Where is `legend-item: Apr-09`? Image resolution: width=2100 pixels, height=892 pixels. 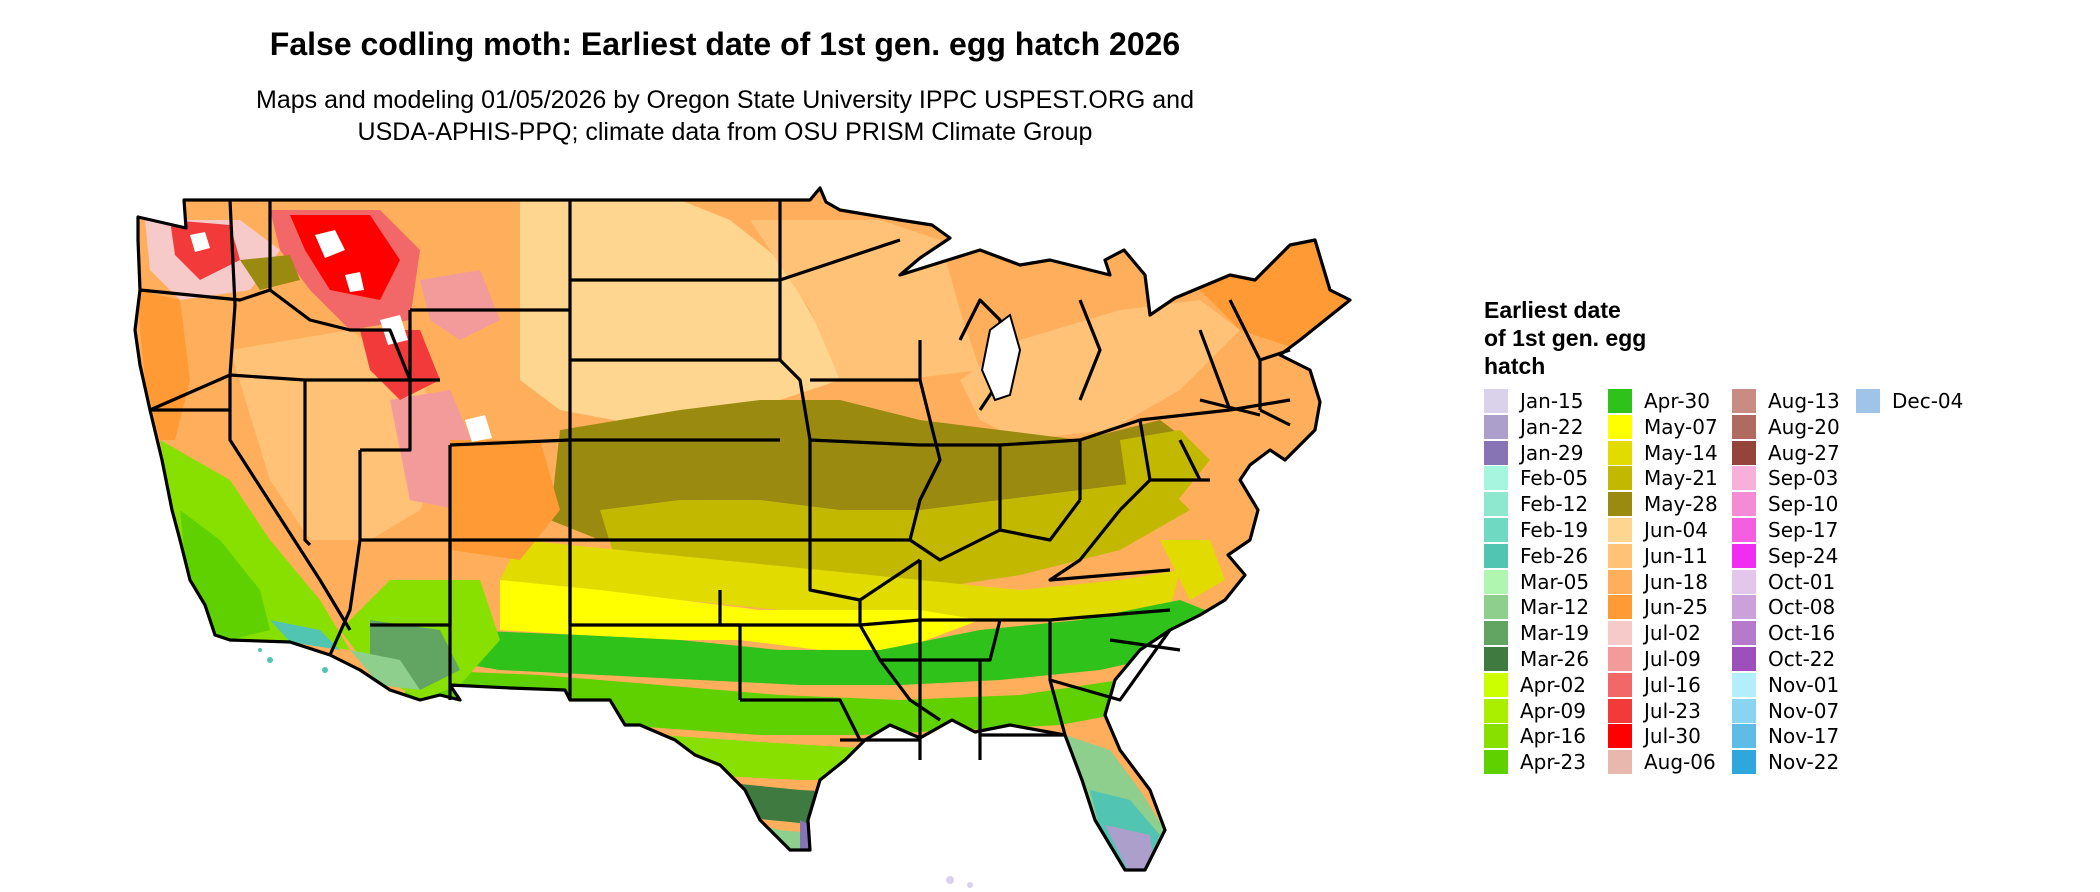 legend-item: Apr-09 is located at coordinates (1546, 711).